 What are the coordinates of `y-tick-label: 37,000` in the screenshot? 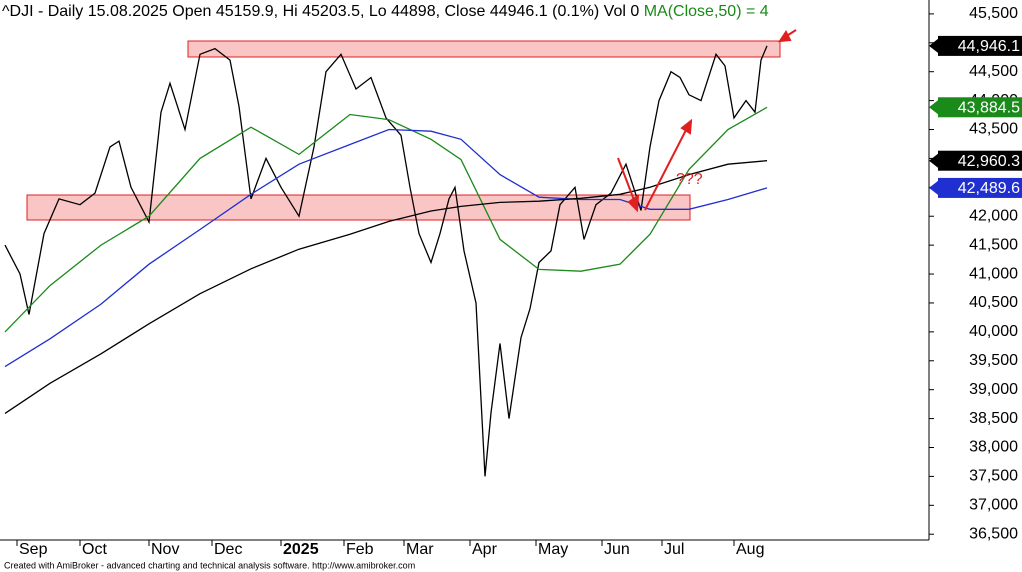 It's located at (993, 505).